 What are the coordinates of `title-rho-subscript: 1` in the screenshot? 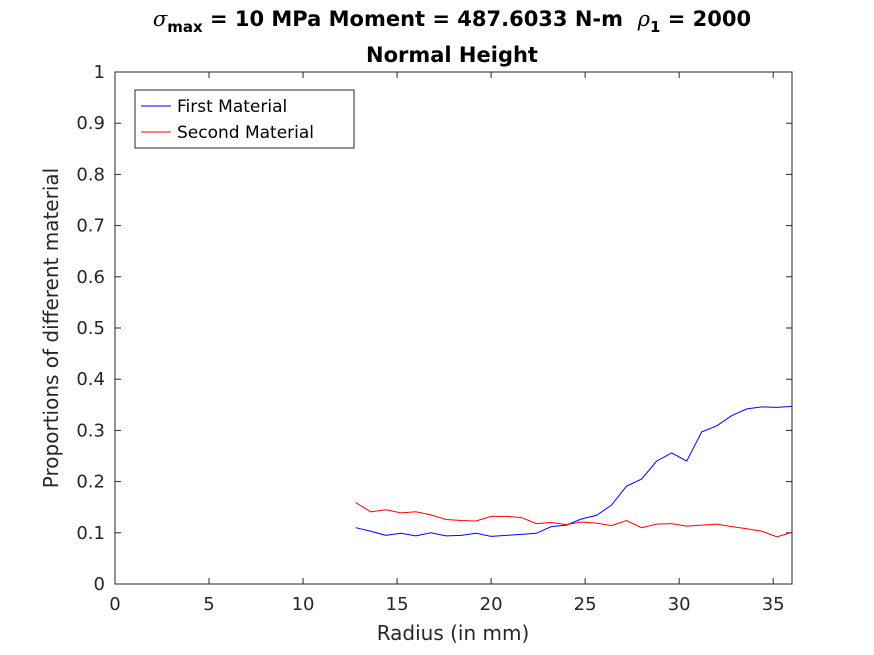 It's located at (655, 27).